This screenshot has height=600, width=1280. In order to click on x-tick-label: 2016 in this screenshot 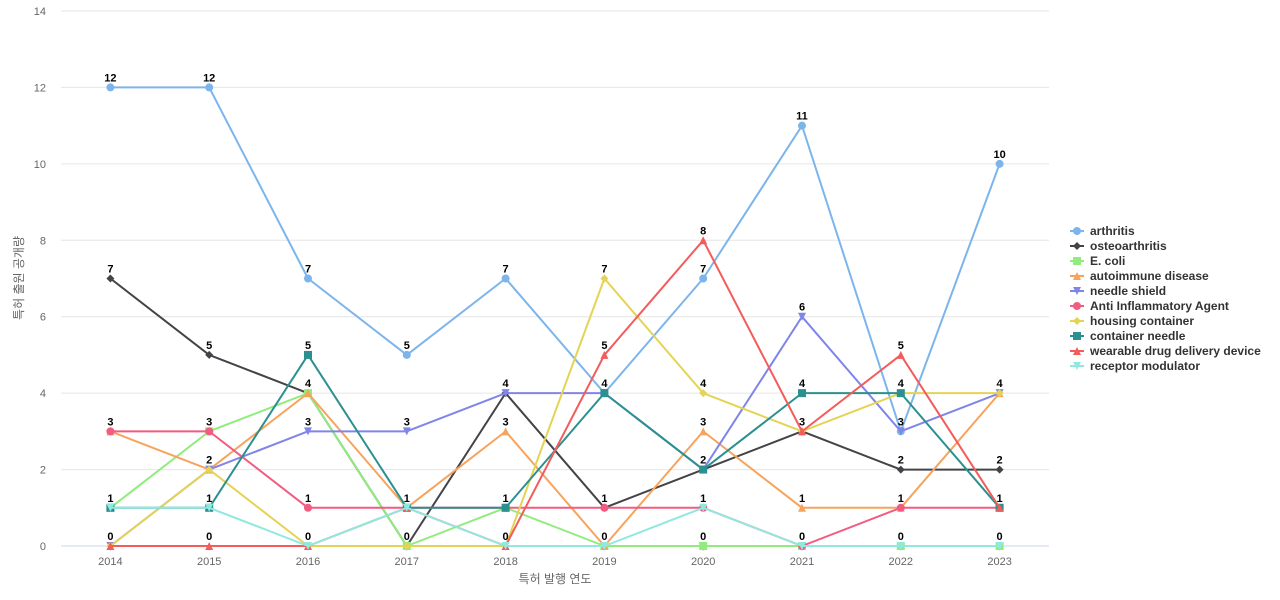, I will do `click(308, 562)`.